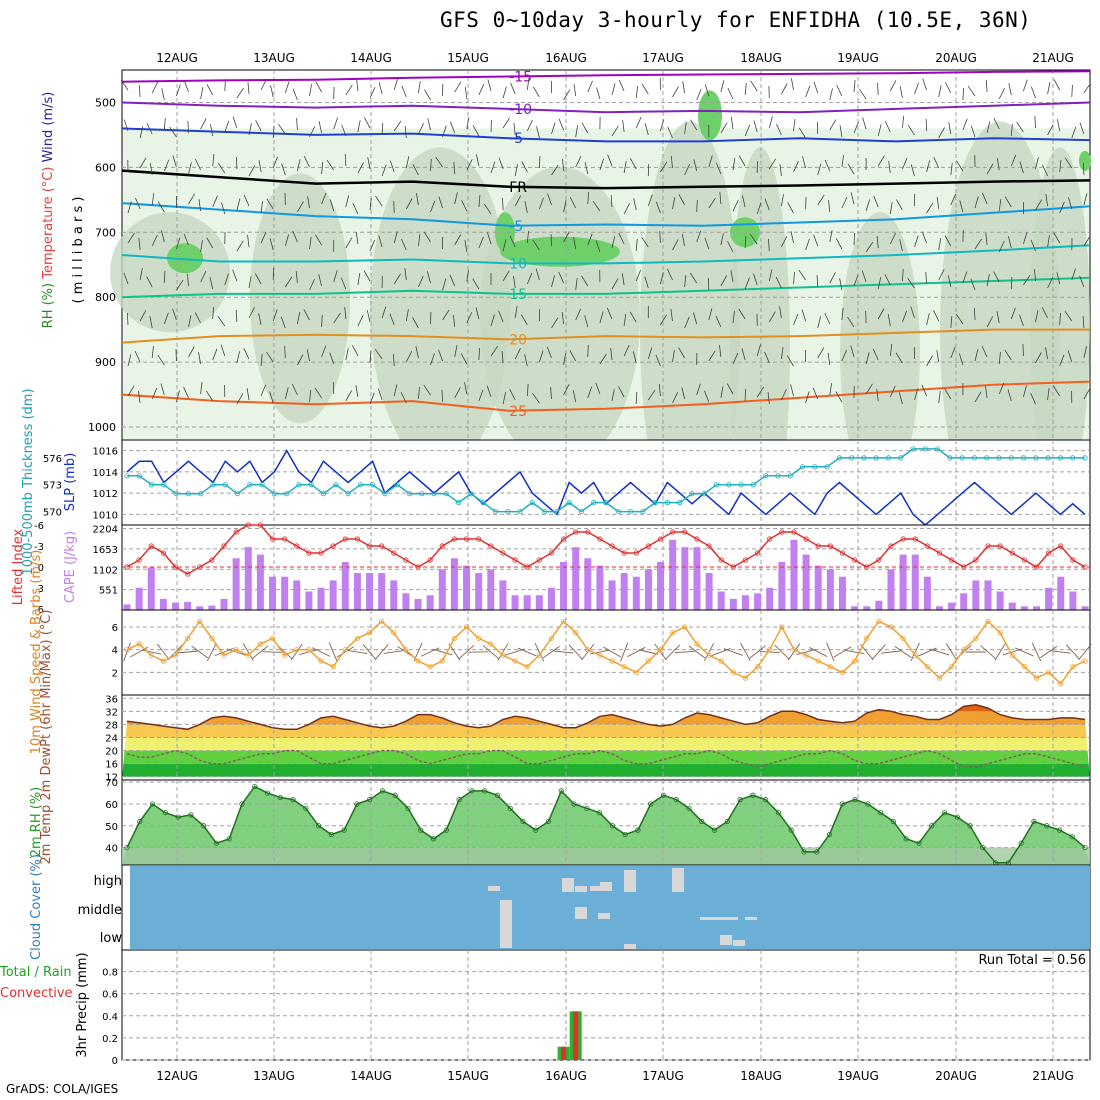 The width and height of the screenshot is (1100, 1100). What do you see at coordinates (1053, 58) in the screenshot?
I see `date-label-top: 21AUG` at bounding box center [1053, 58].